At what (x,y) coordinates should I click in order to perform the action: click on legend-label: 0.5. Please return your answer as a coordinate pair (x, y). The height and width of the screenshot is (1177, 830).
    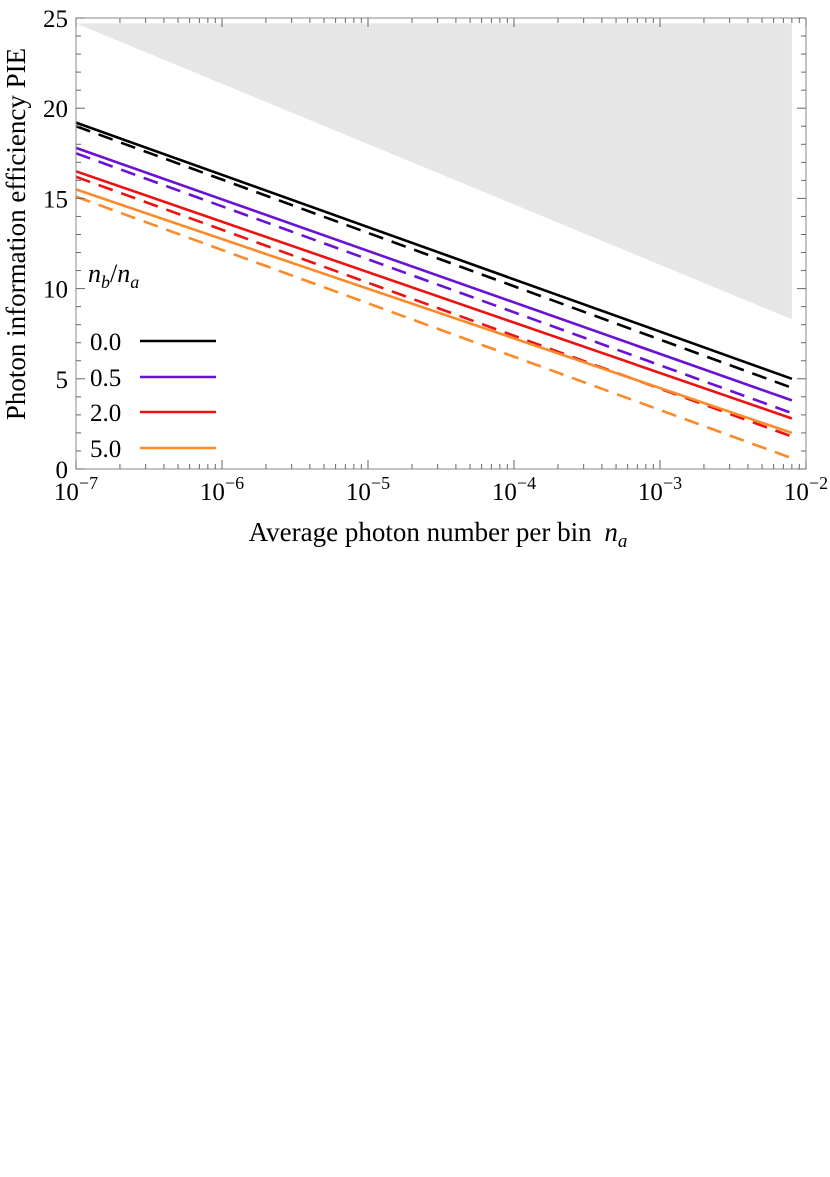
    Looking at the image, I should click on (105, 378).